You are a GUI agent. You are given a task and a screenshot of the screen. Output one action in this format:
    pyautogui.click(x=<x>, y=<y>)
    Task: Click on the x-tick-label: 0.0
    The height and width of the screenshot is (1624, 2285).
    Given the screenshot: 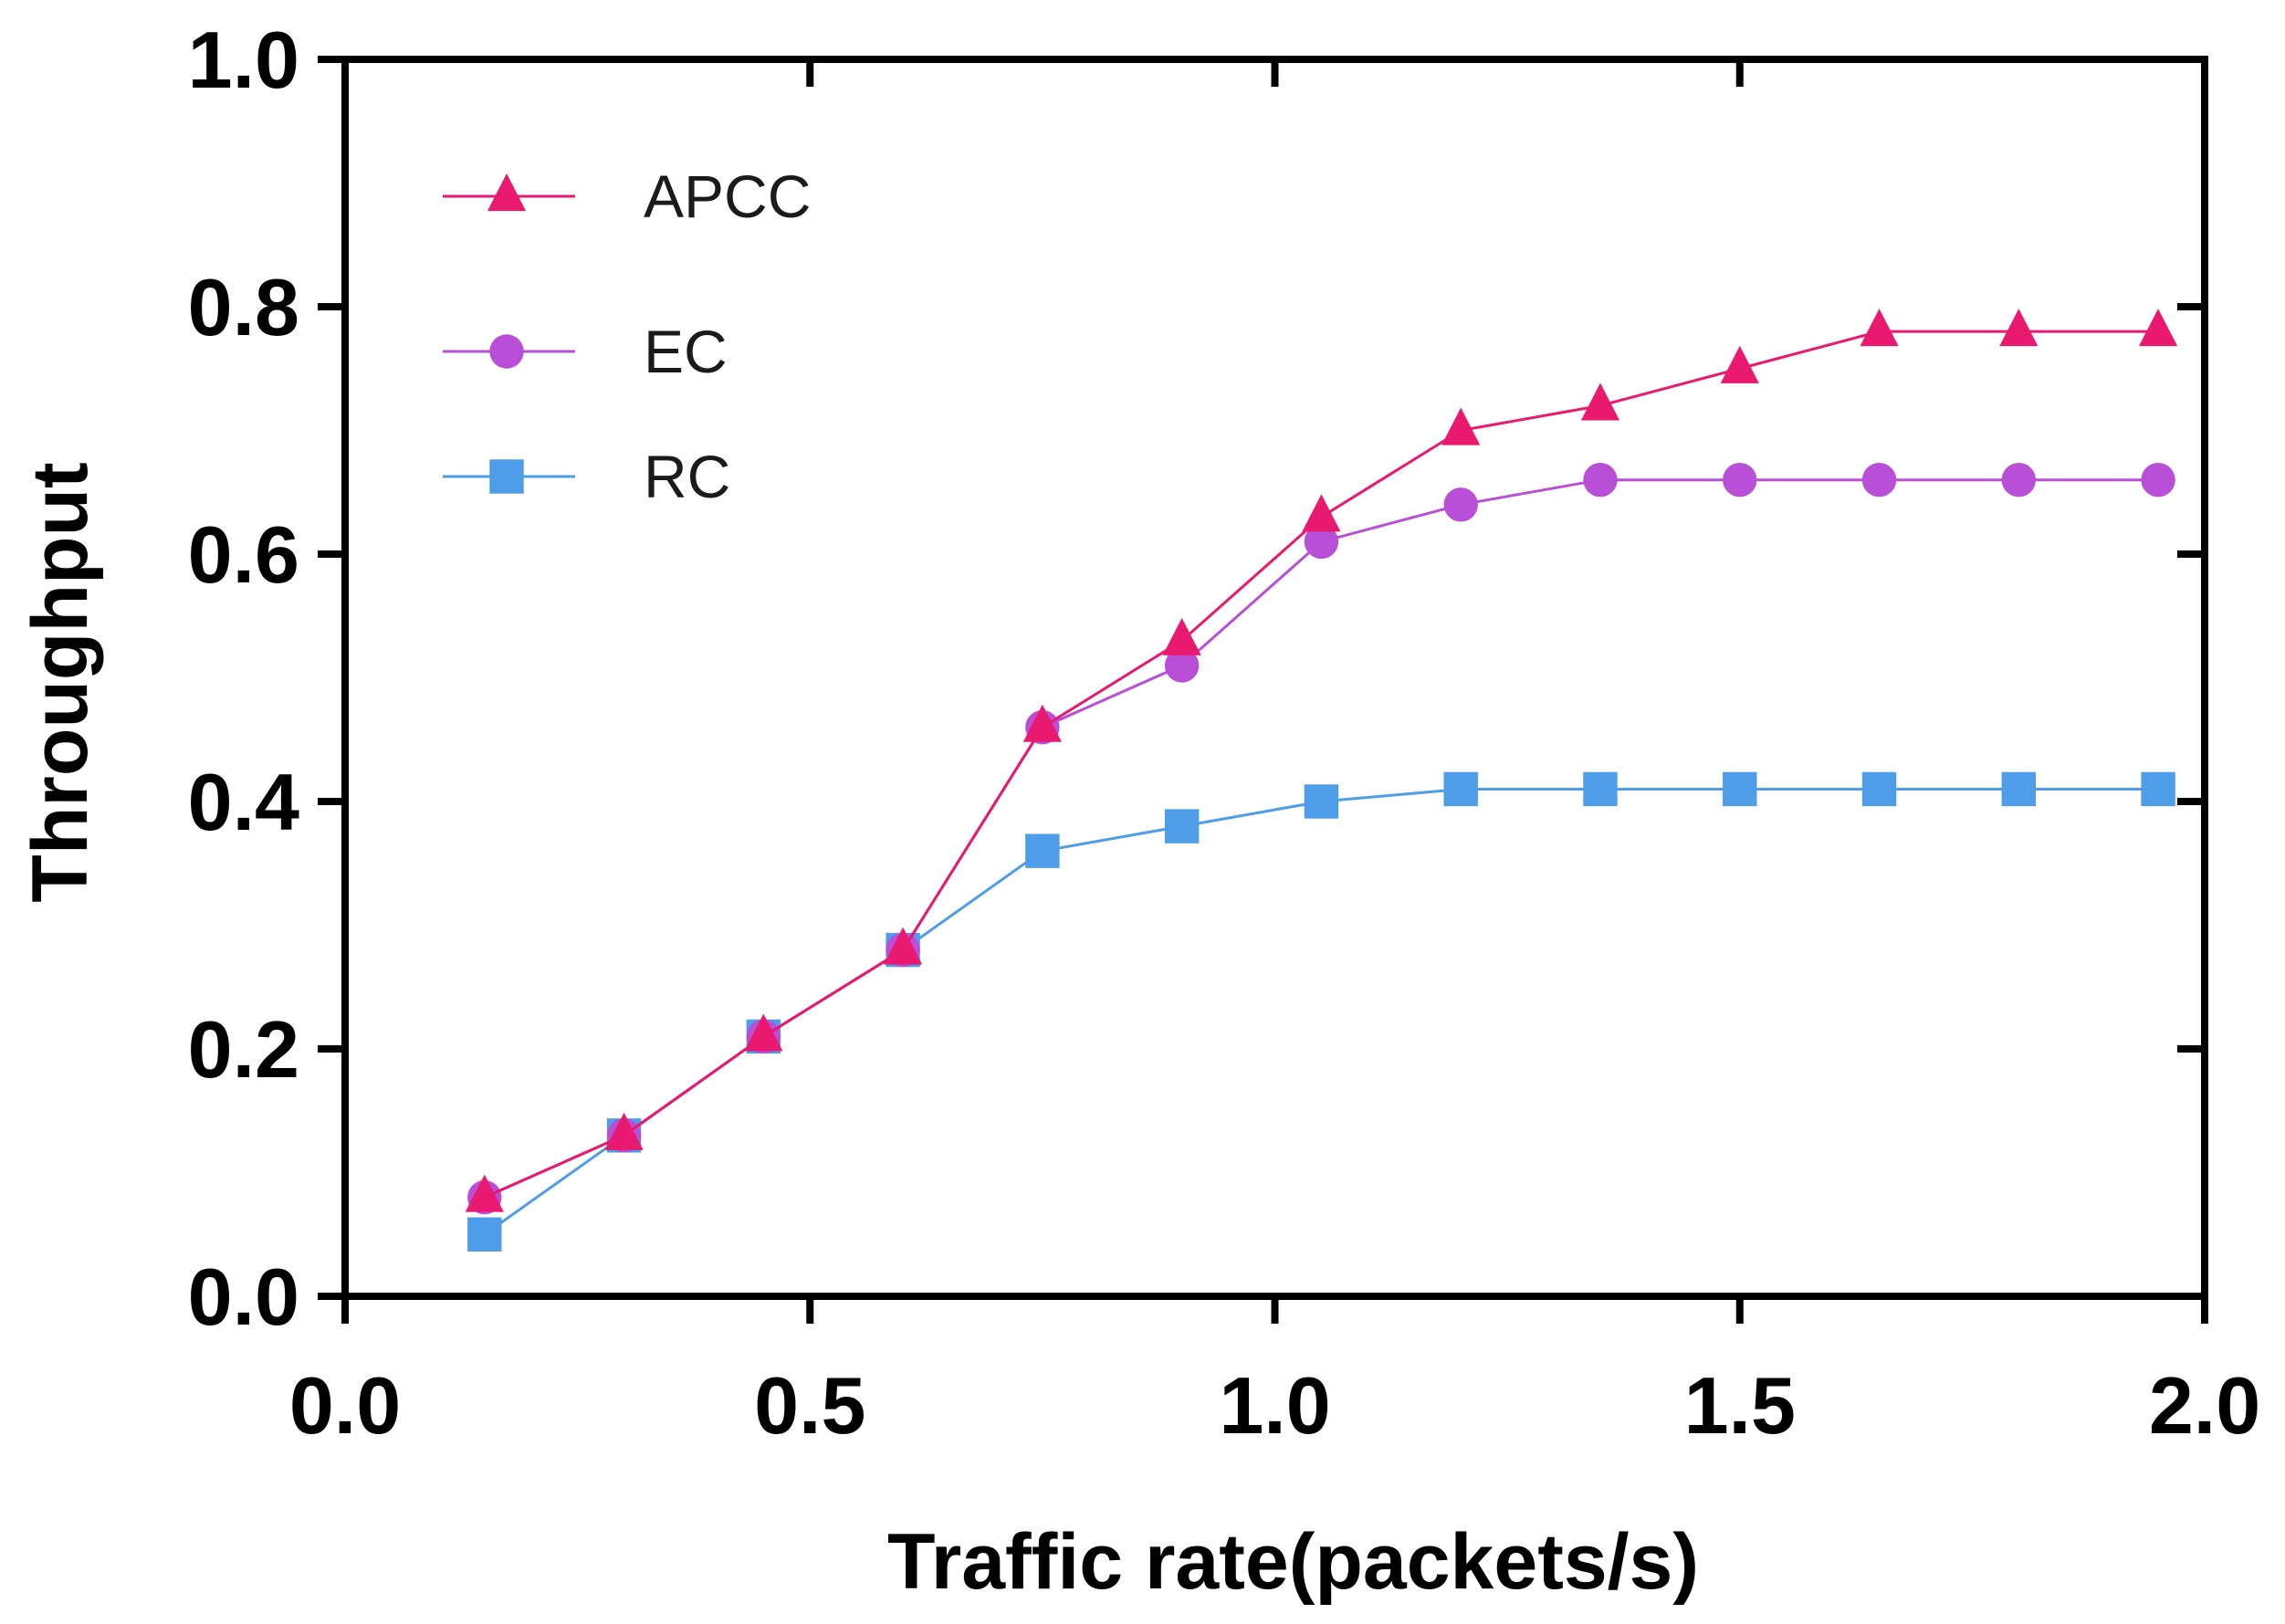 What is the action you would take?
    pyautogui.click(x=345, y=1405)
    